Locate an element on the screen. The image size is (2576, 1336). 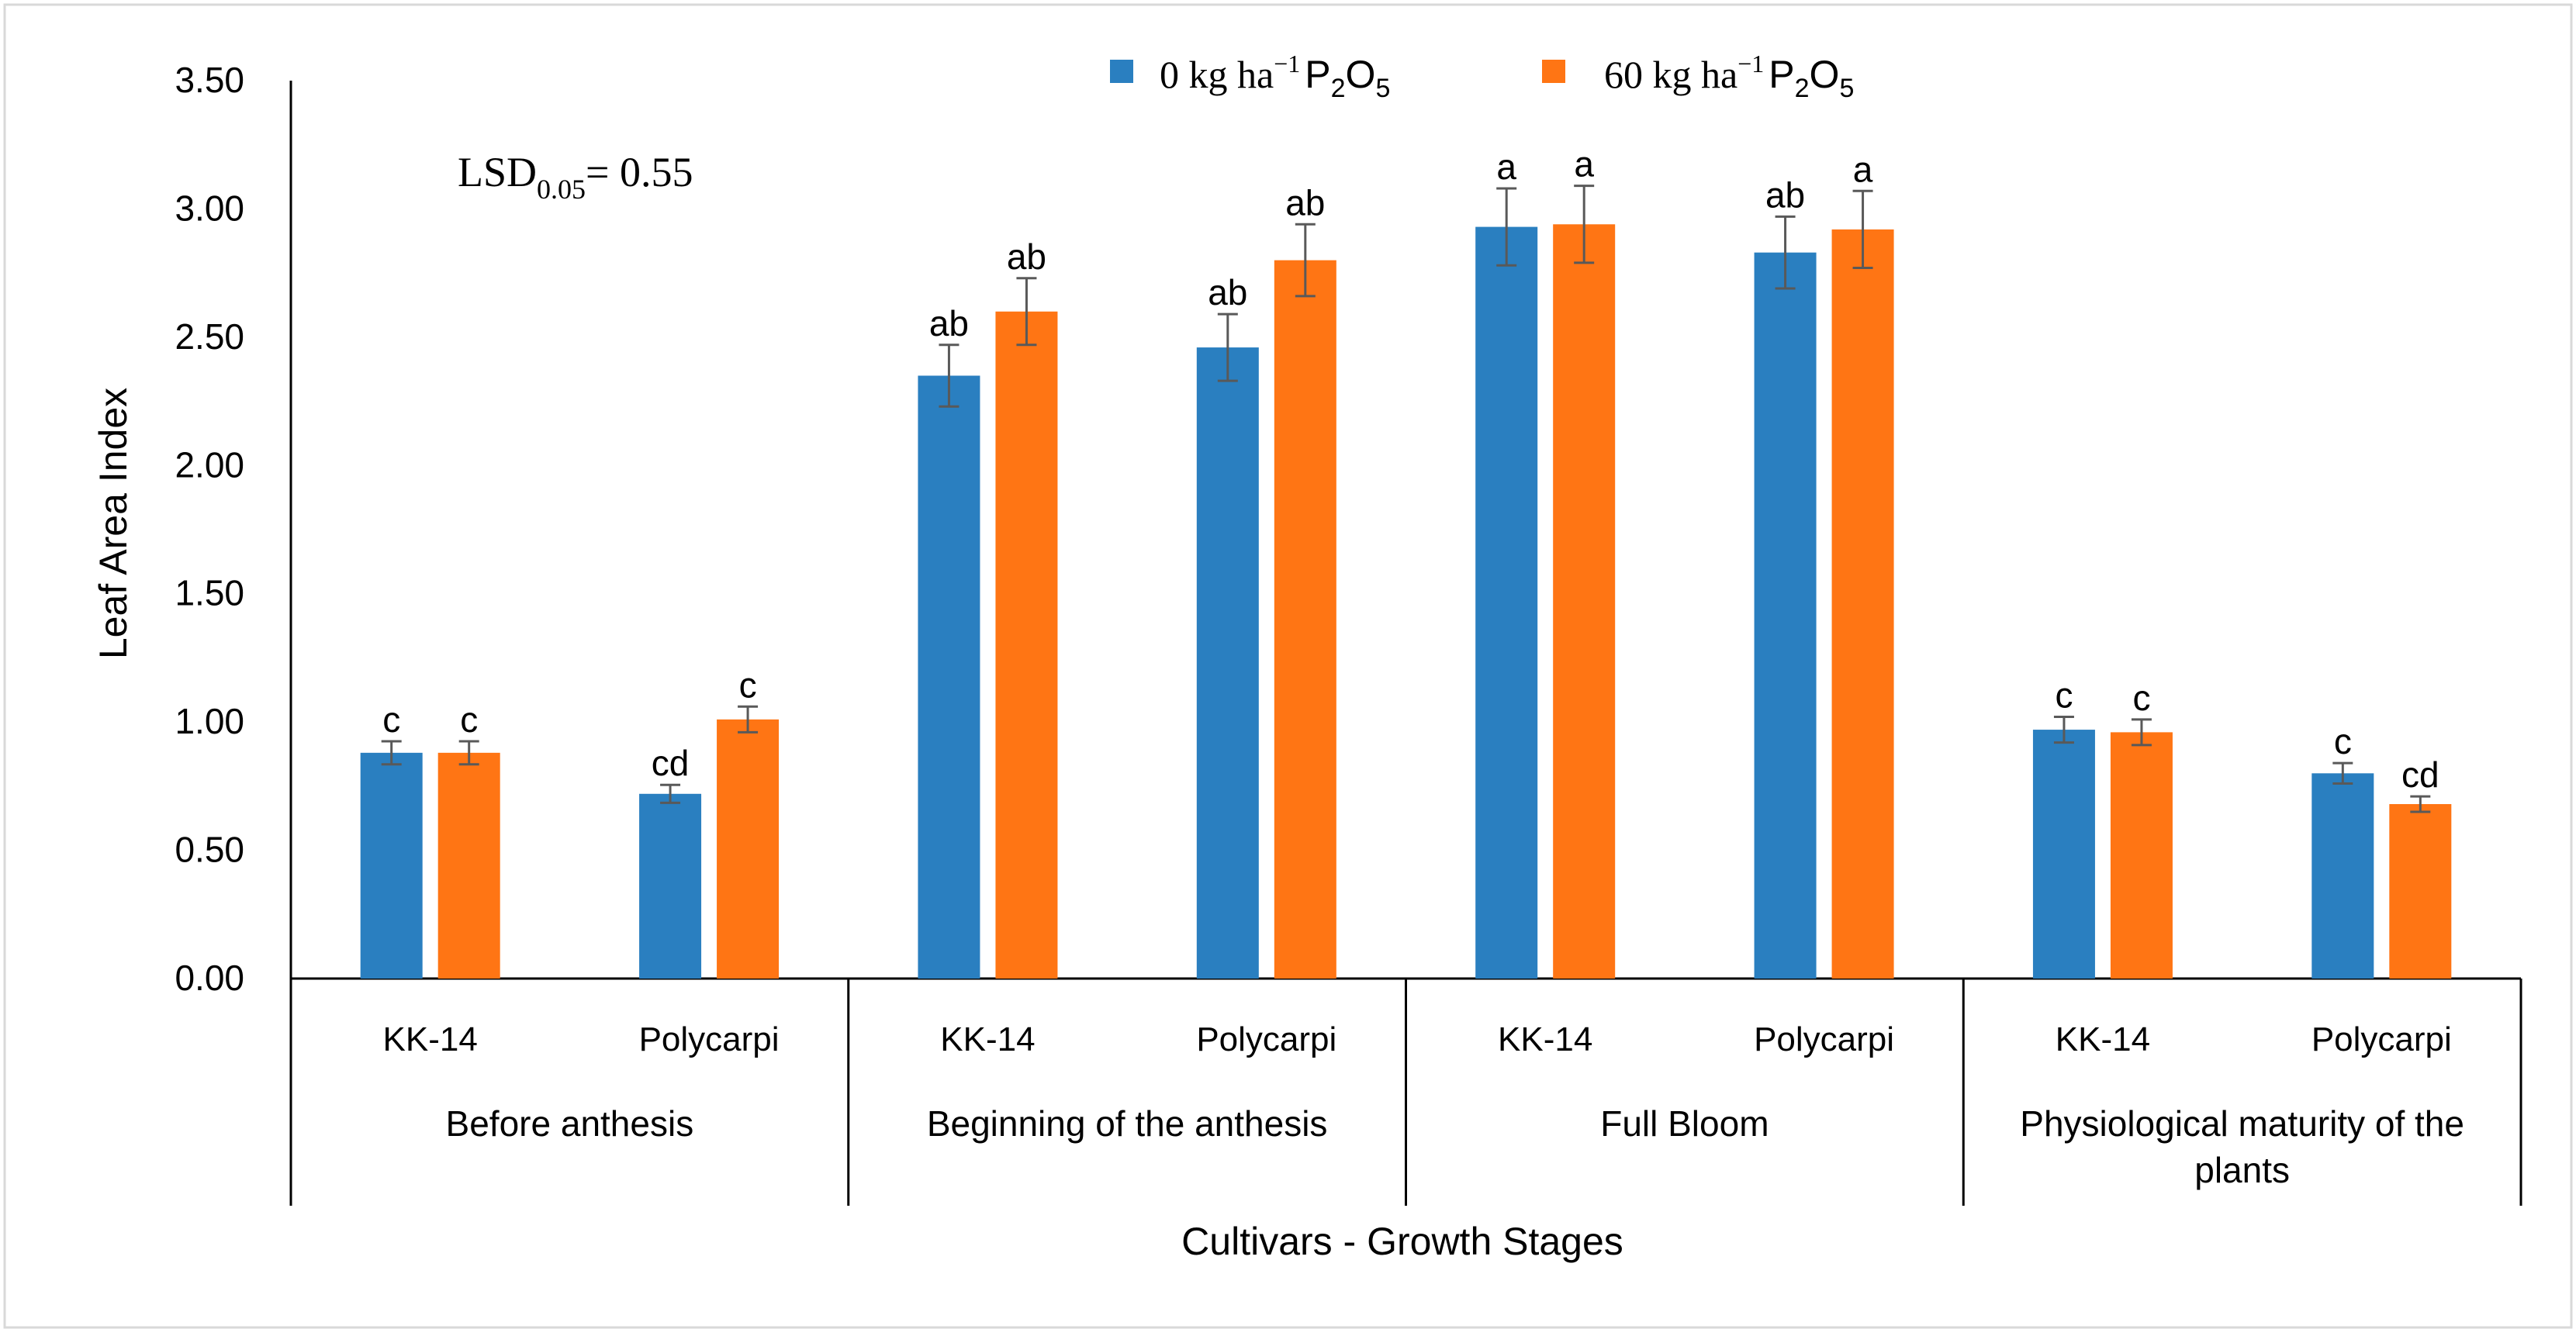
y-tick-label: 0.50 is located at coordinates (209, 850).